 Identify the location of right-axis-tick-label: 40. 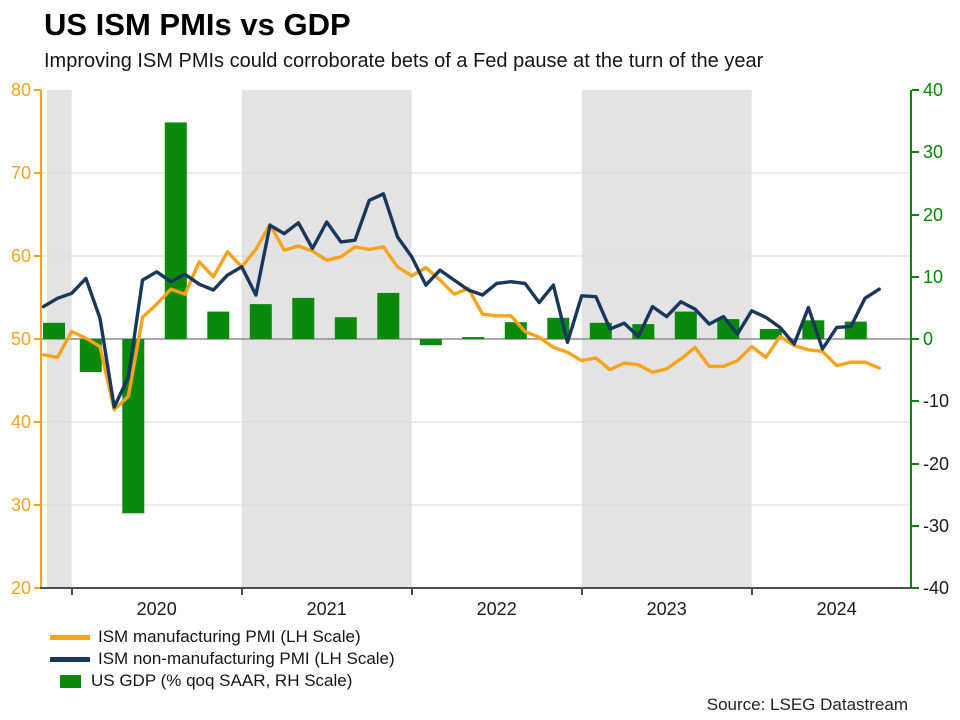
(933, 90).